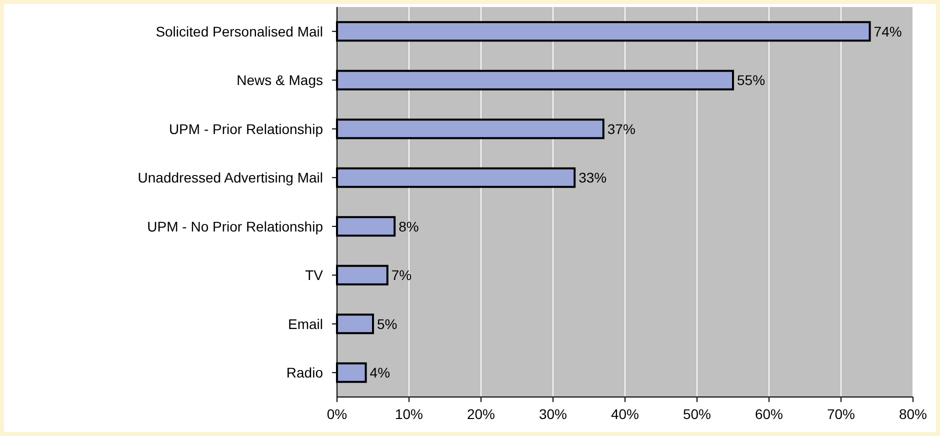 The image size is (940, 436). What do you see at coordinates (888, 31) in the screenshot?
I see `data-label: 74%` at bounding box center [888, 31].